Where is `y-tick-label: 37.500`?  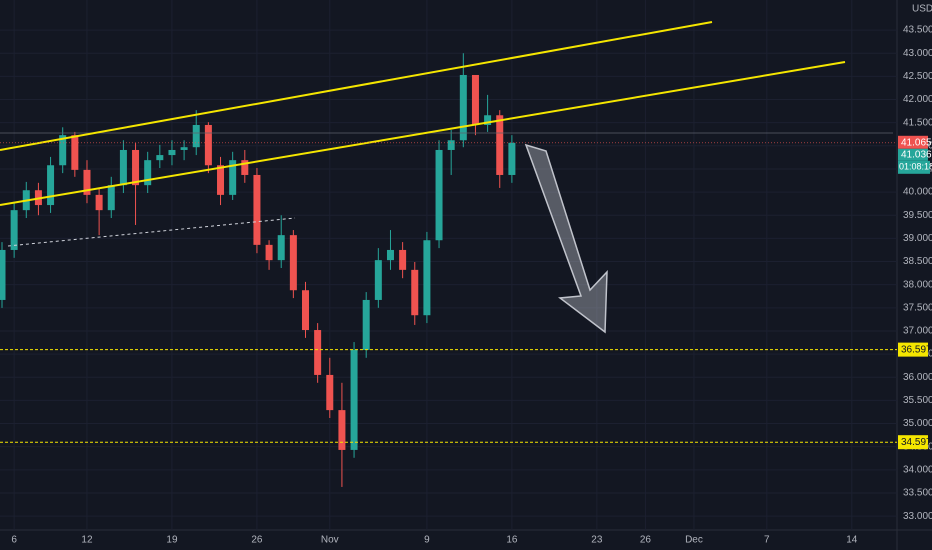 y-tick-label: 37.500 is located at coordinates (917, 307).